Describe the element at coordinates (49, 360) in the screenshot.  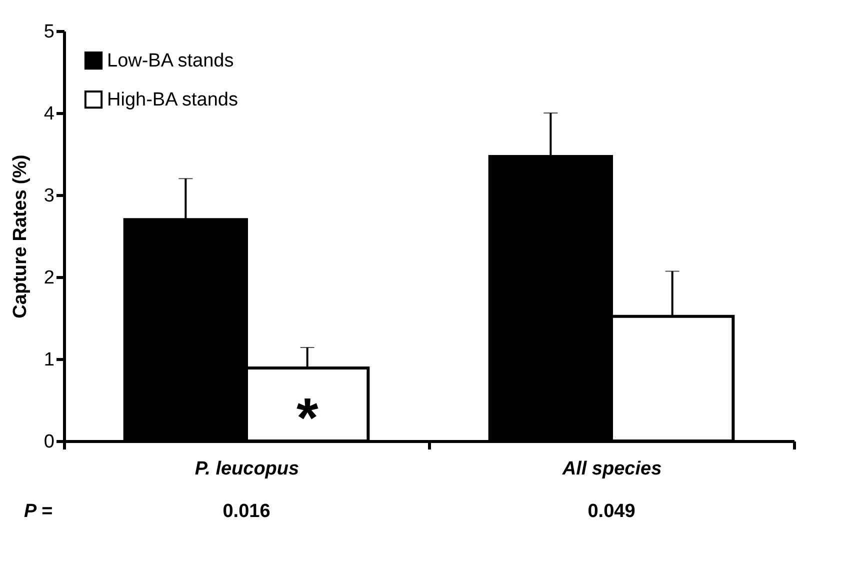
I see `y-tick-label: 1` at that location.